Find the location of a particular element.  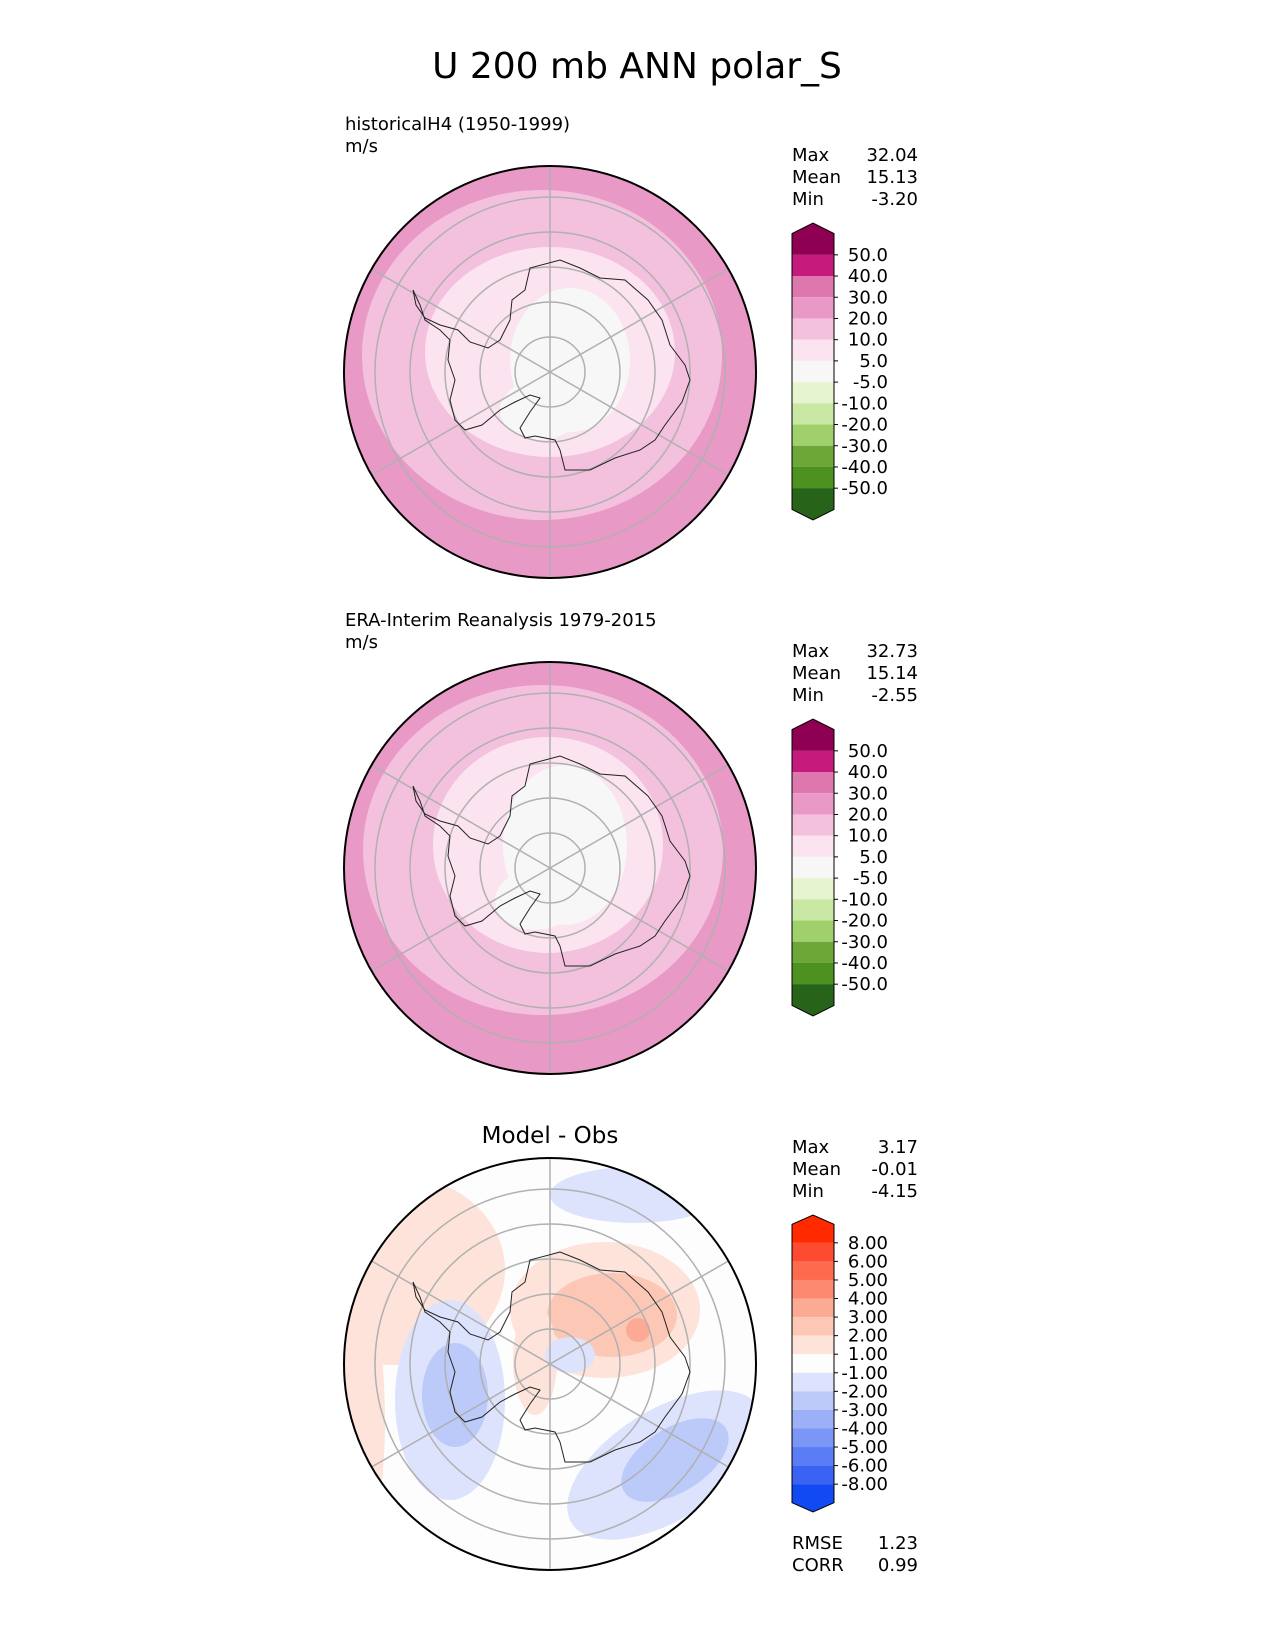

colorbar-tick-label: -40.0 is located at coordinates (864, 963).